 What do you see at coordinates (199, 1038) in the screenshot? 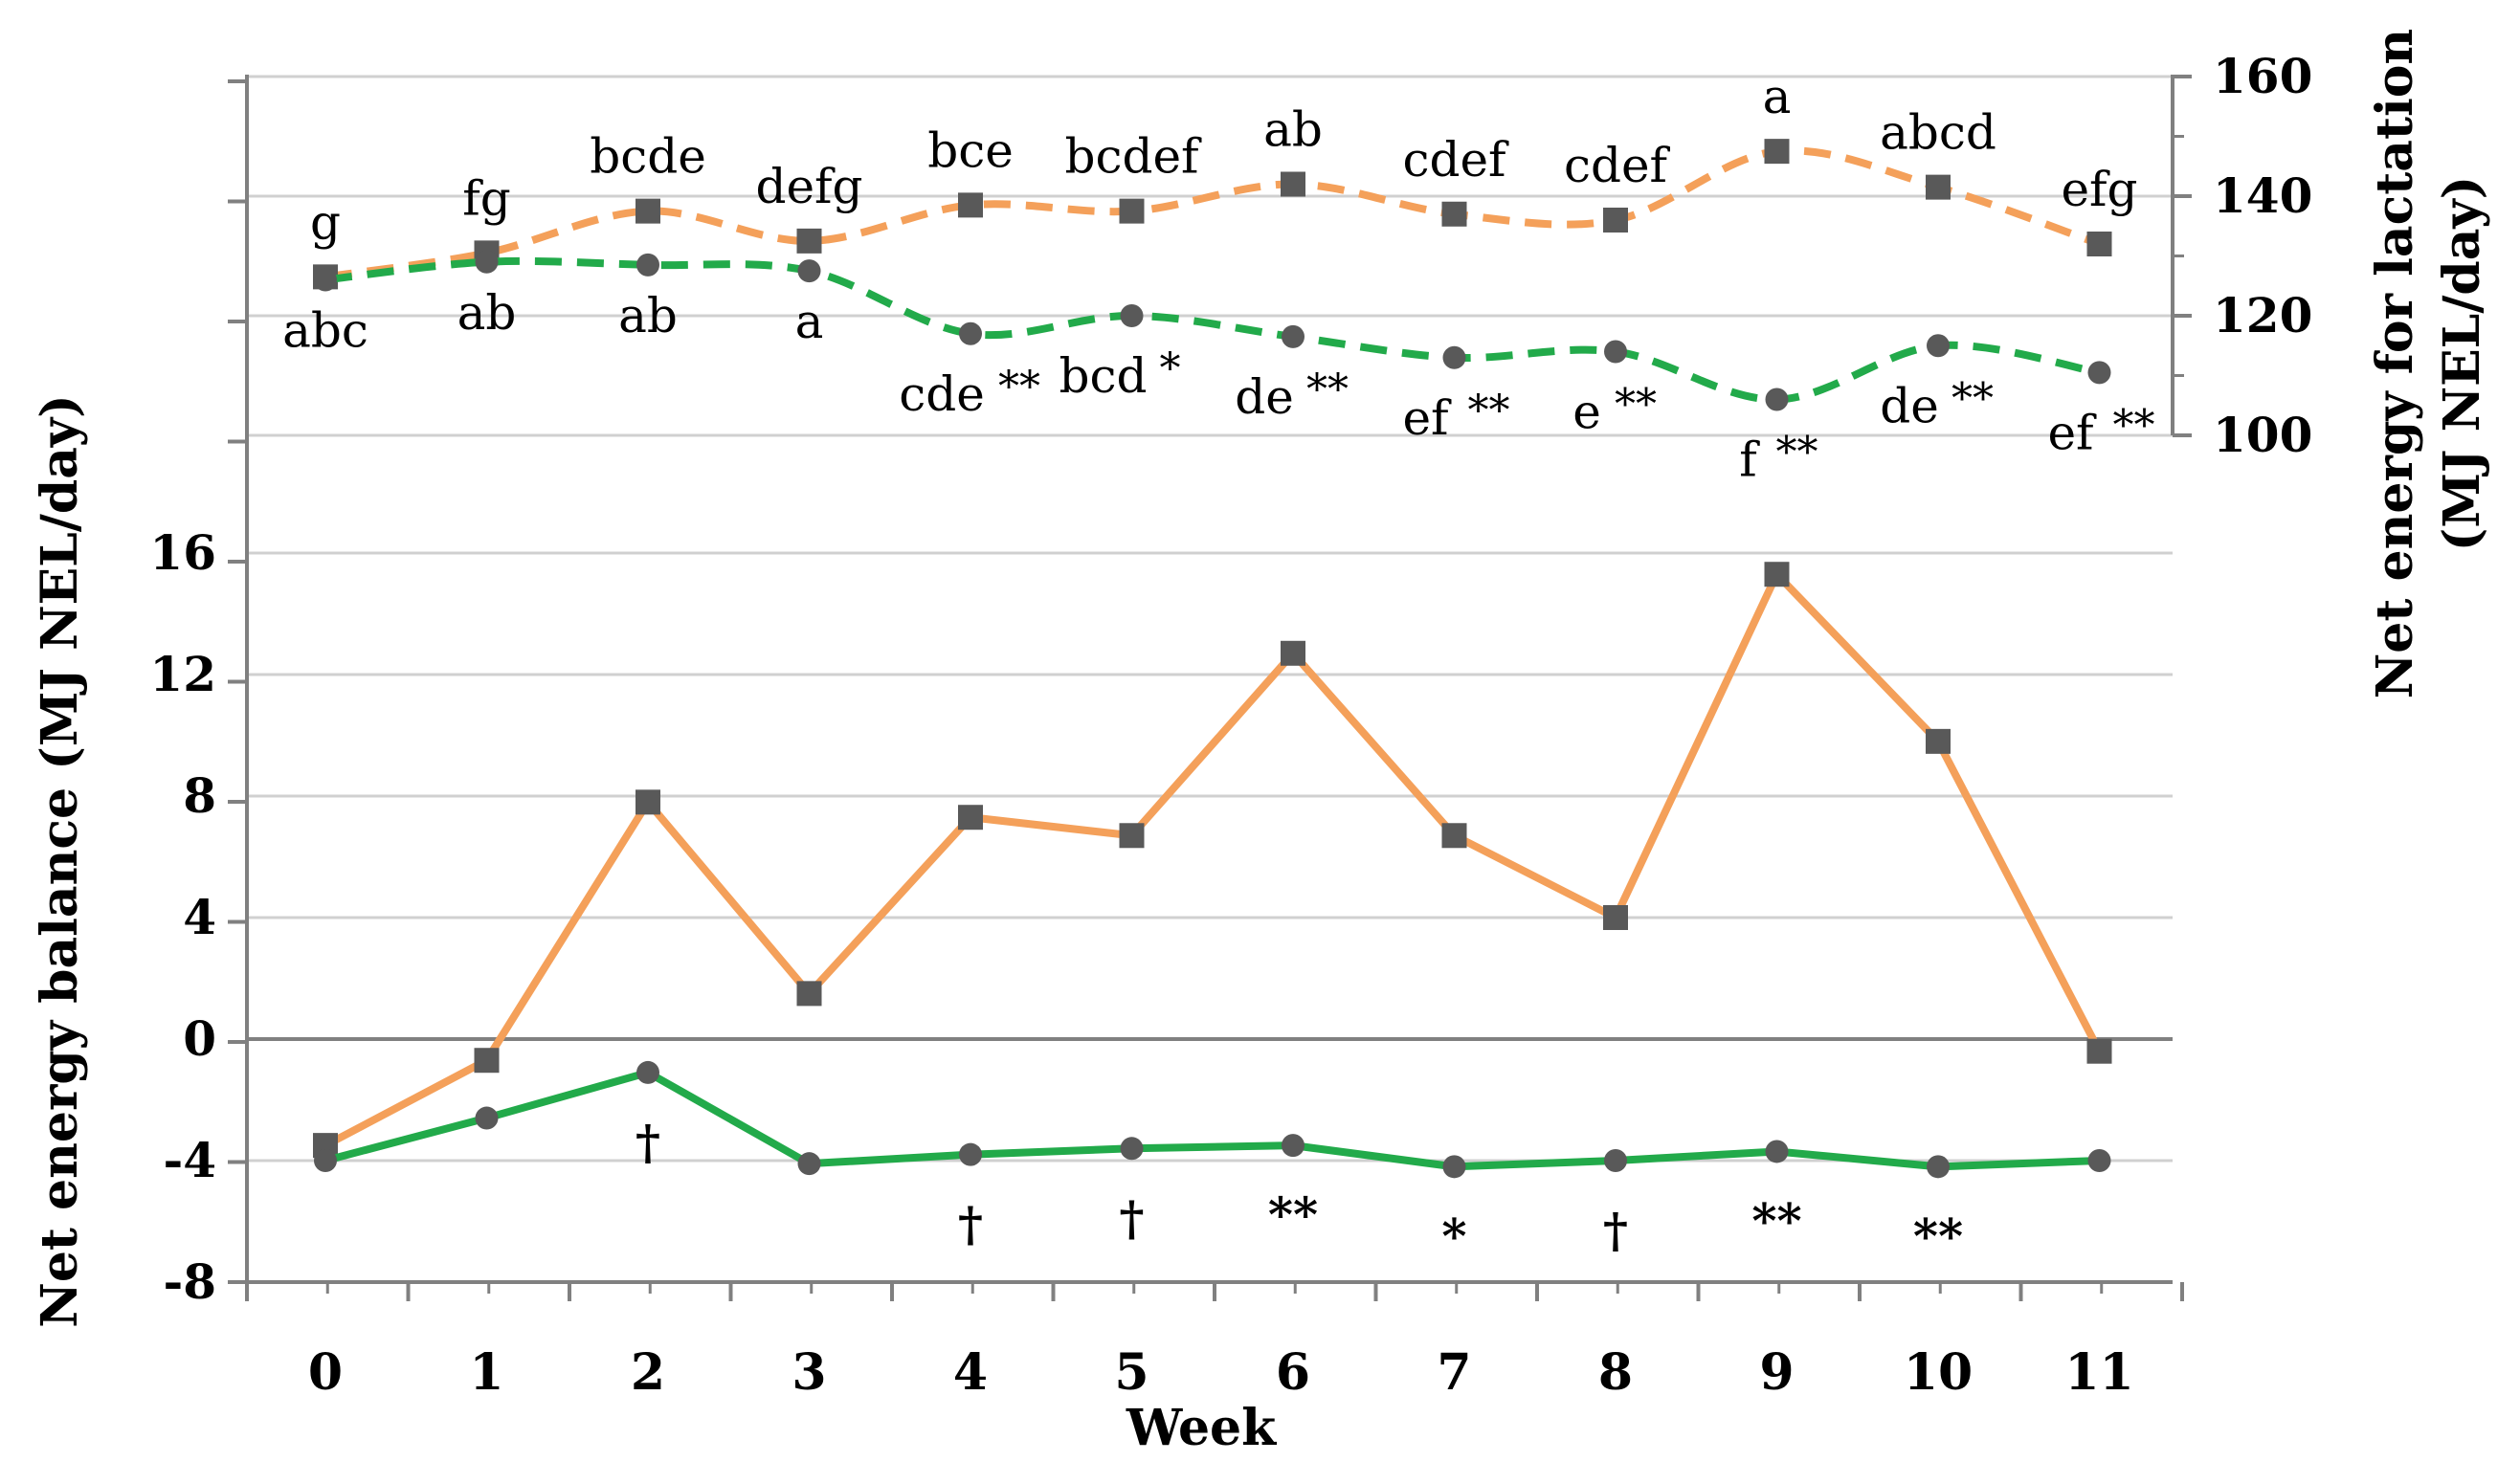
I see `y-left-tick-label: 0` at bounding box center [199, 1038].